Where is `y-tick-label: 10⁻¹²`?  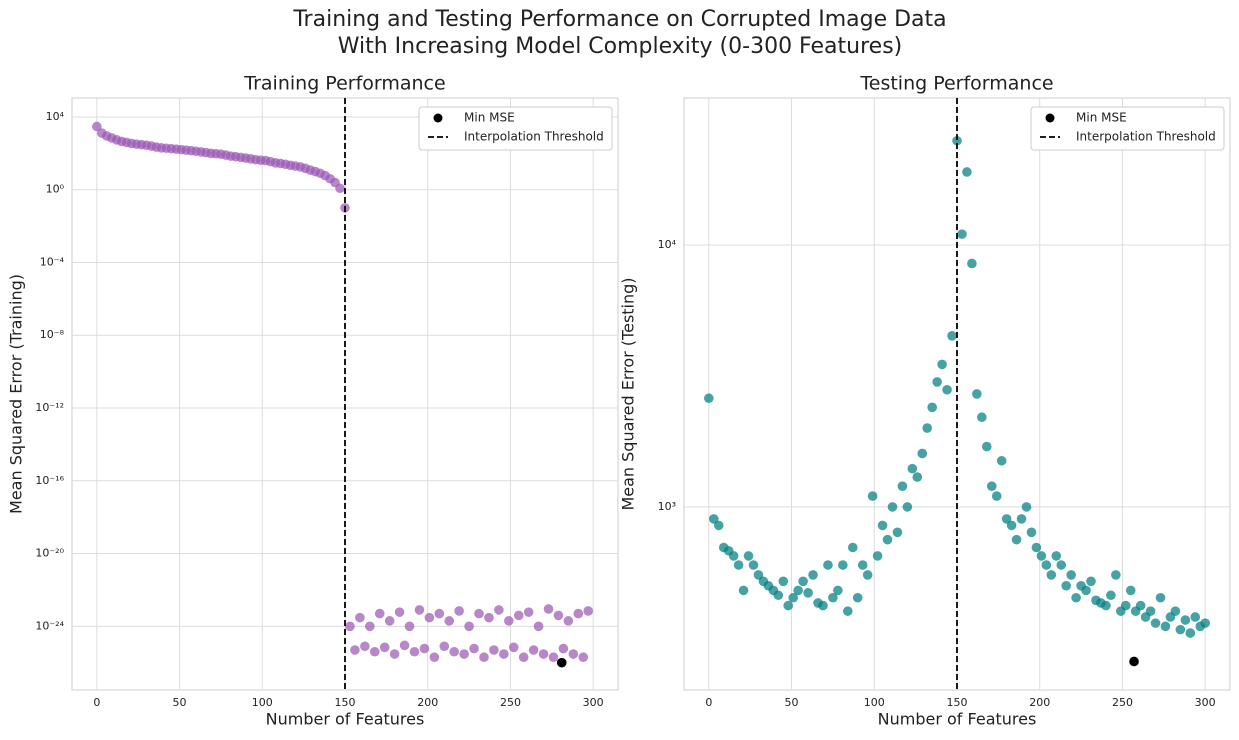 y-tick-label: 10⁻¹² is located at coordinates (49, 407).